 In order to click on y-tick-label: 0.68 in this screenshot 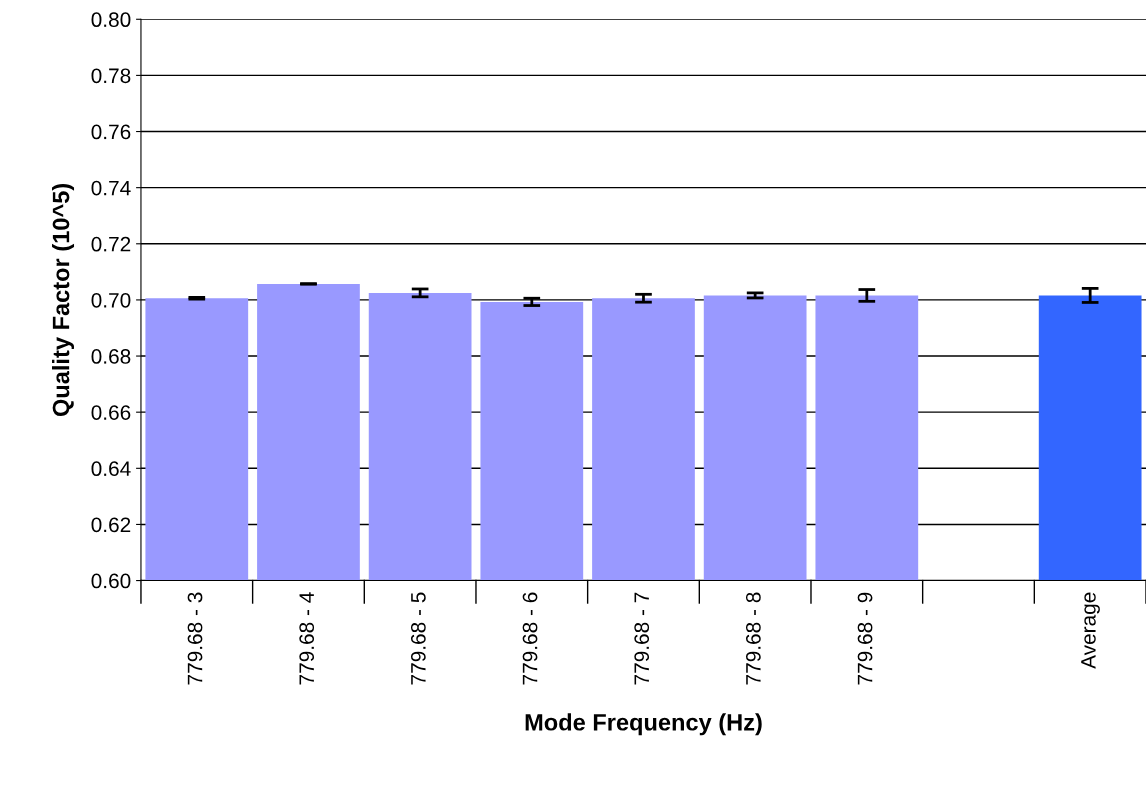, I will do `click(111, 356)`.